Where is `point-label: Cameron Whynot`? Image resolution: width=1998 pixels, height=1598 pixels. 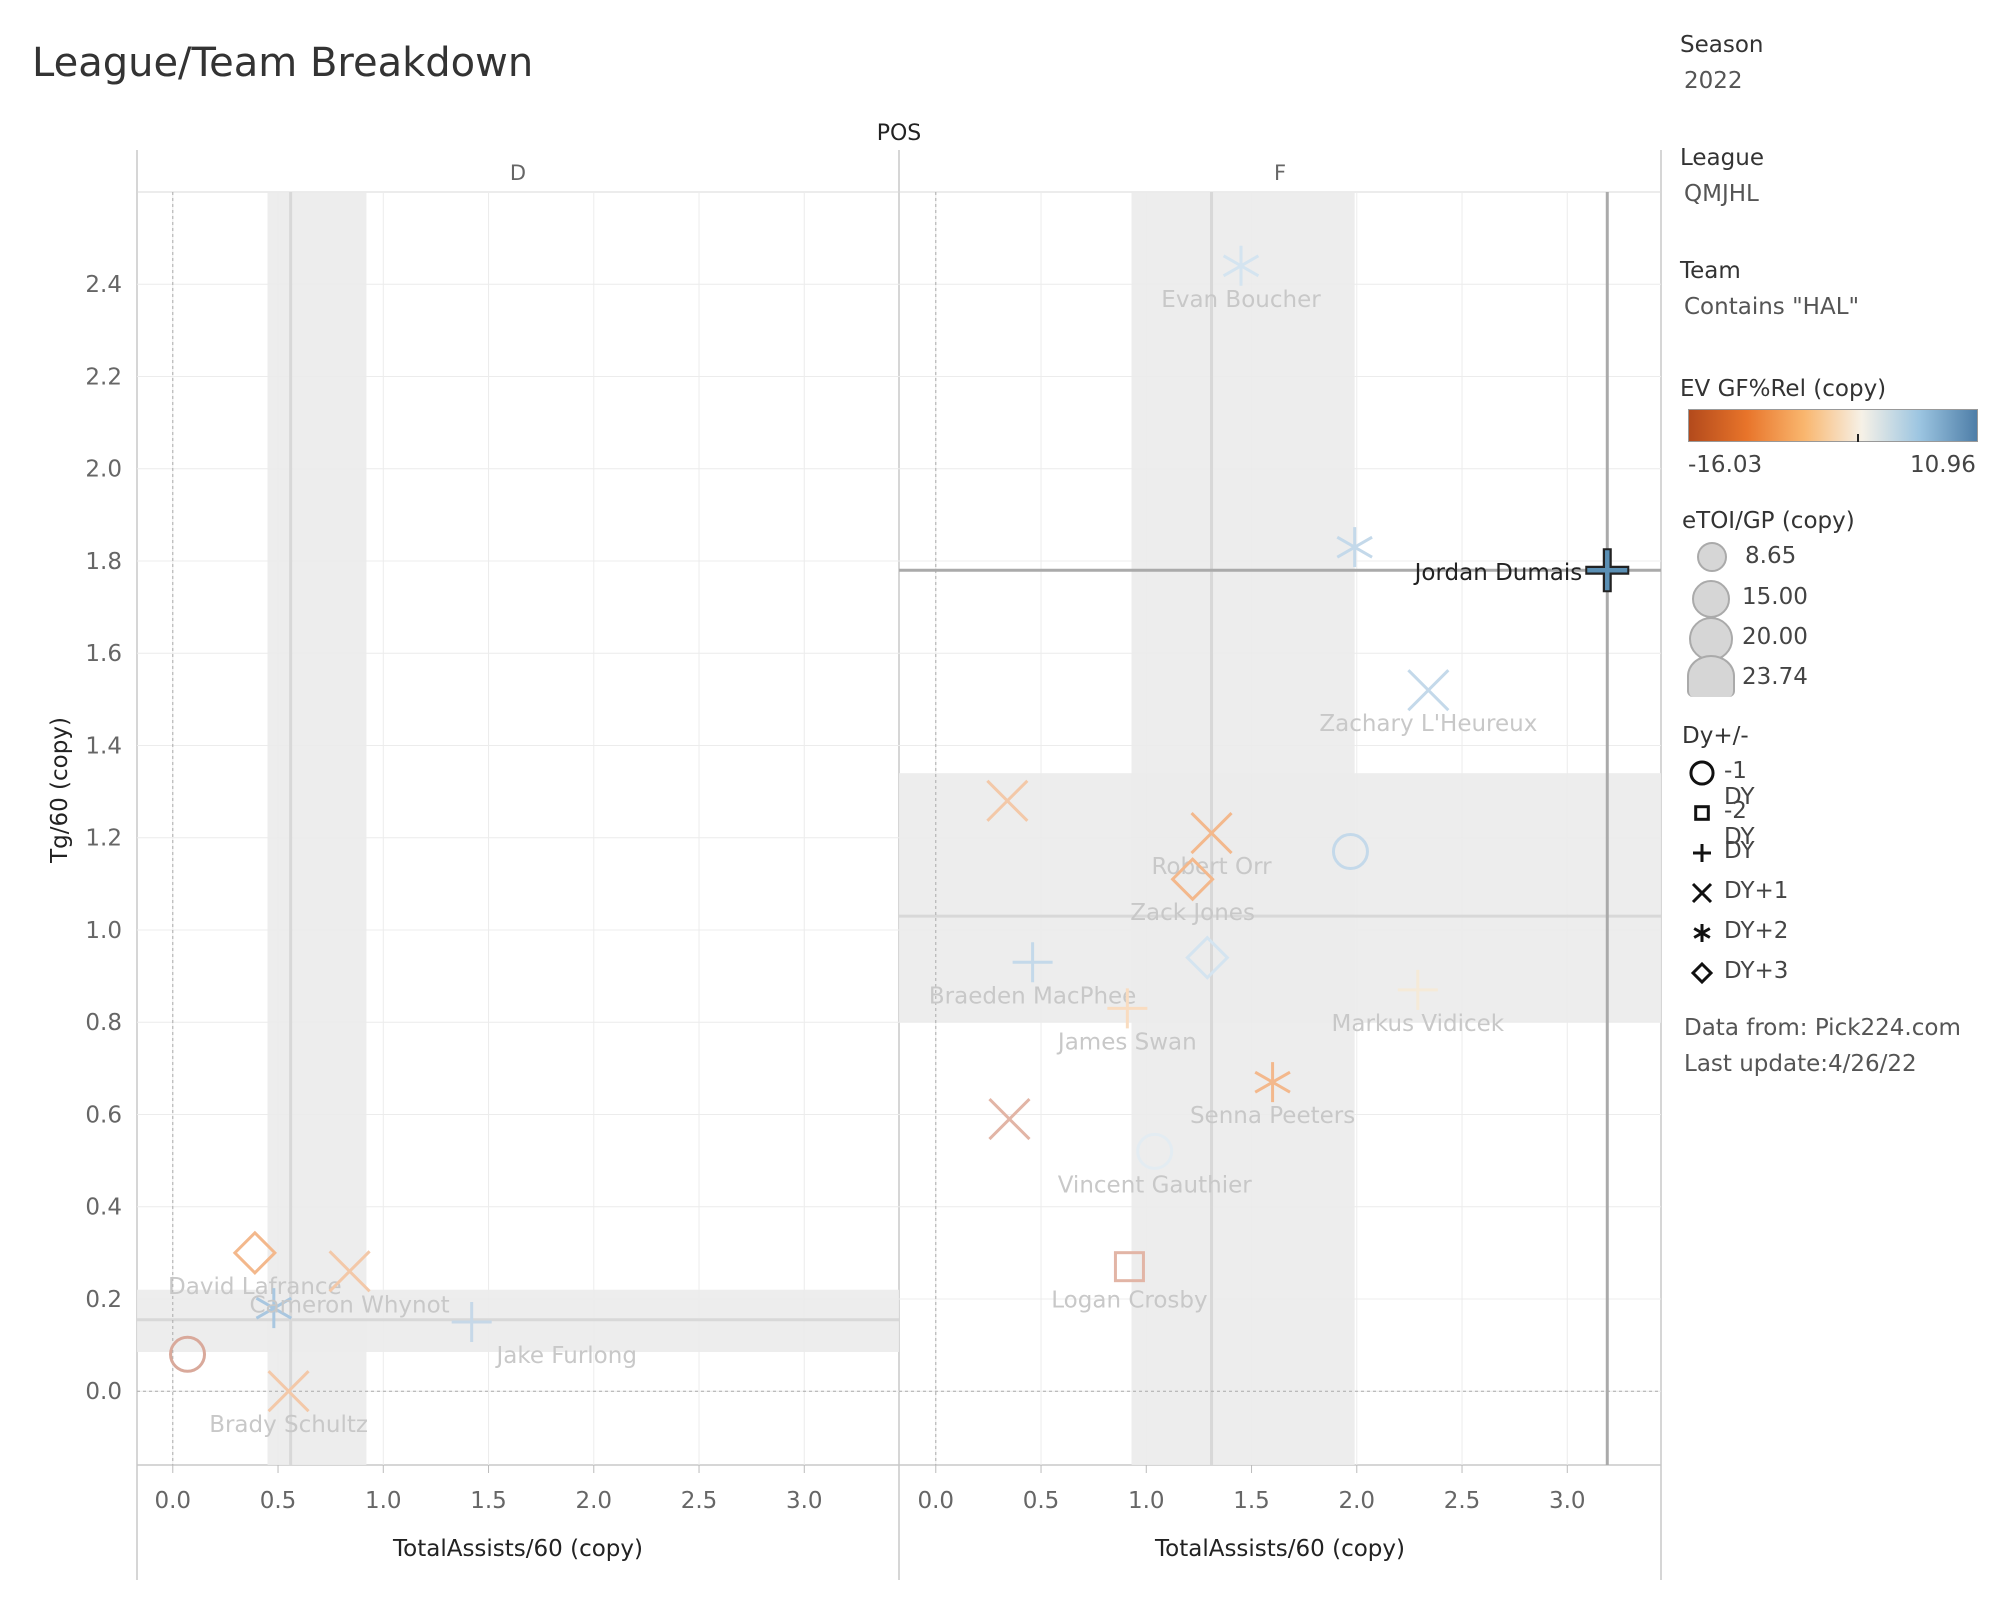 point-label: Cameron Whynot is located at coordinates (349, 1305).